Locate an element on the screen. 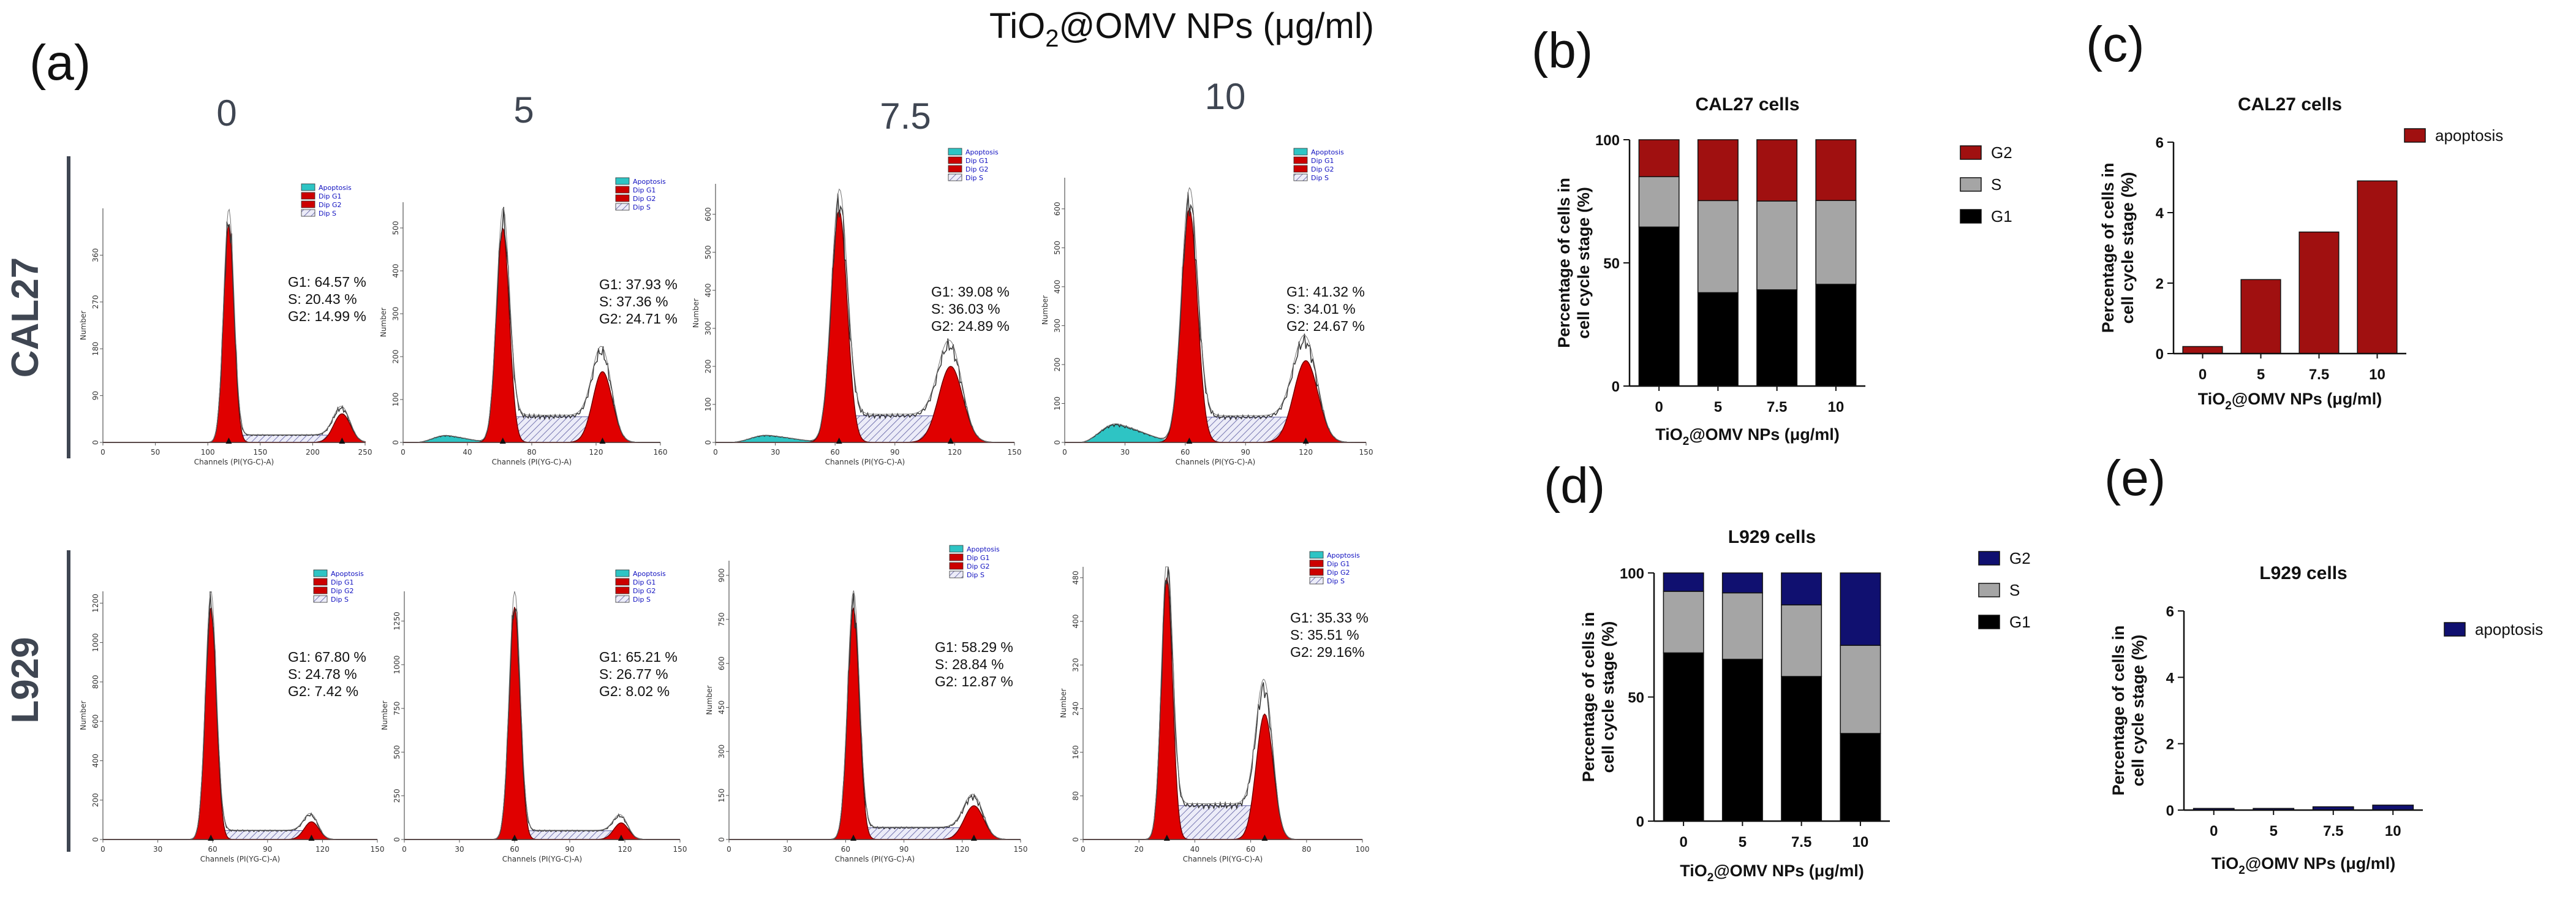 The width and height of the screenshot is (2576, 902). bar-g1 is located at coordinates (1659, 306).